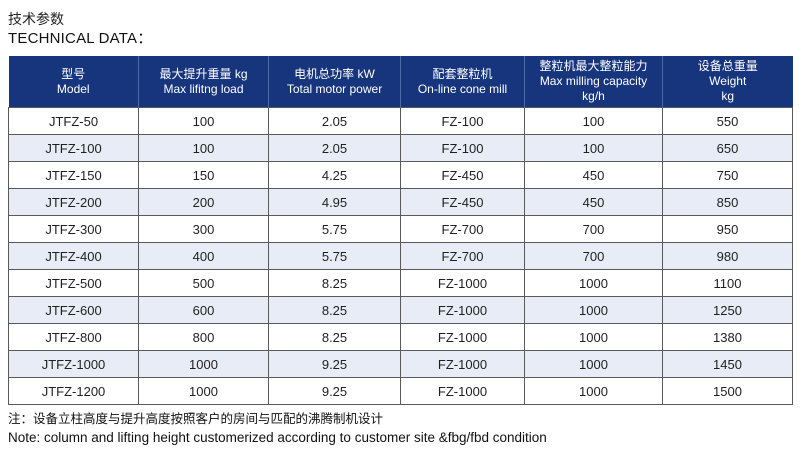  Describe the element at coordinates (80, 38) in the screenshot. I see `page-title-en: TECHNICAL DATA：` at that location.